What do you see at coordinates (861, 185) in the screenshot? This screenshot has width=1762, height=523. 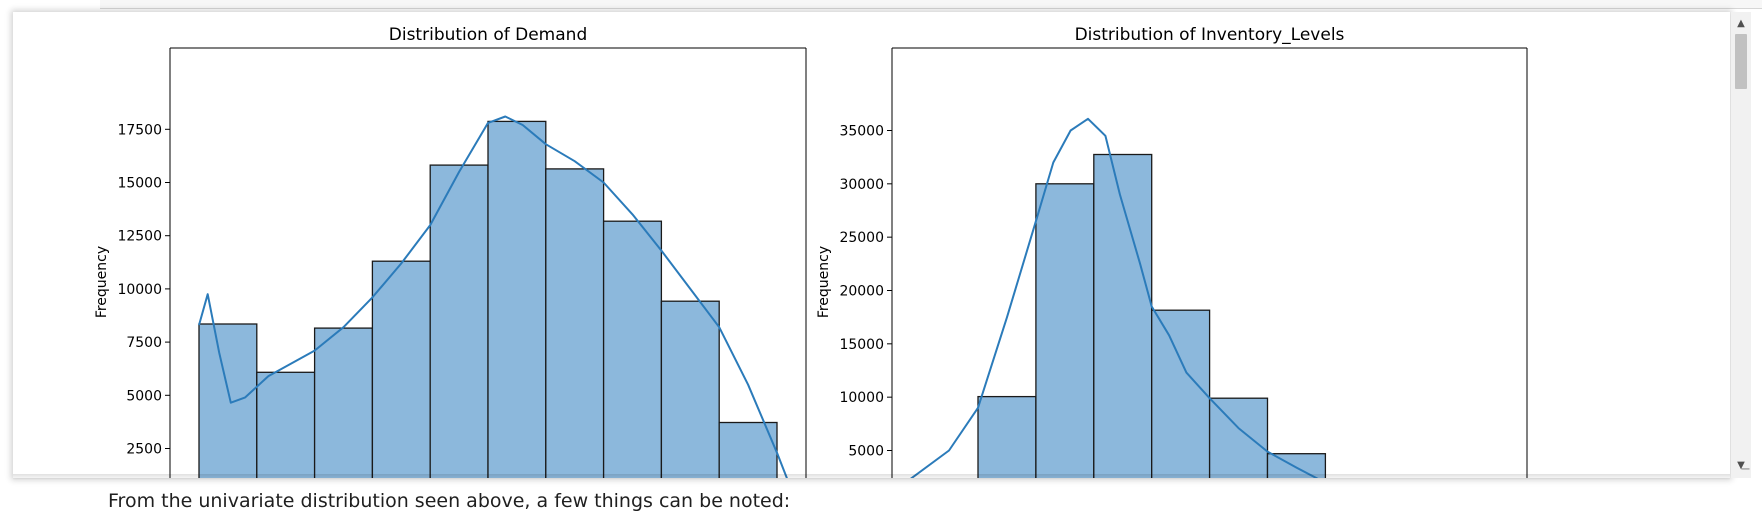 I see `y-tick-label: 30000` at bounding box center [861, 185].